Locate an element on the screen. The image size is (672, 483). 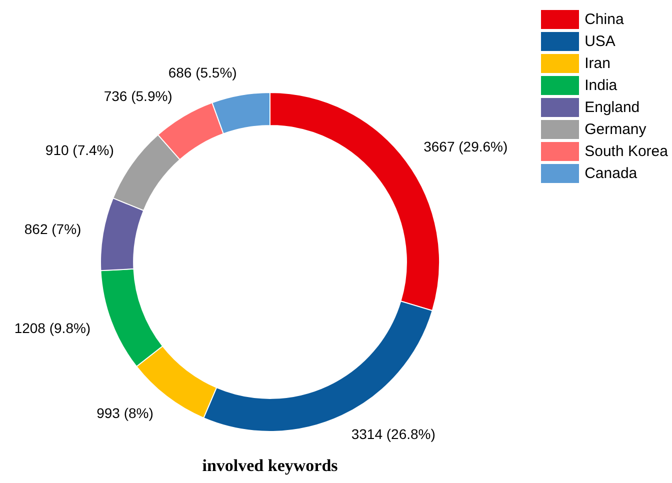
data-label: 862 (7%) is located at coordinates (53, 228).